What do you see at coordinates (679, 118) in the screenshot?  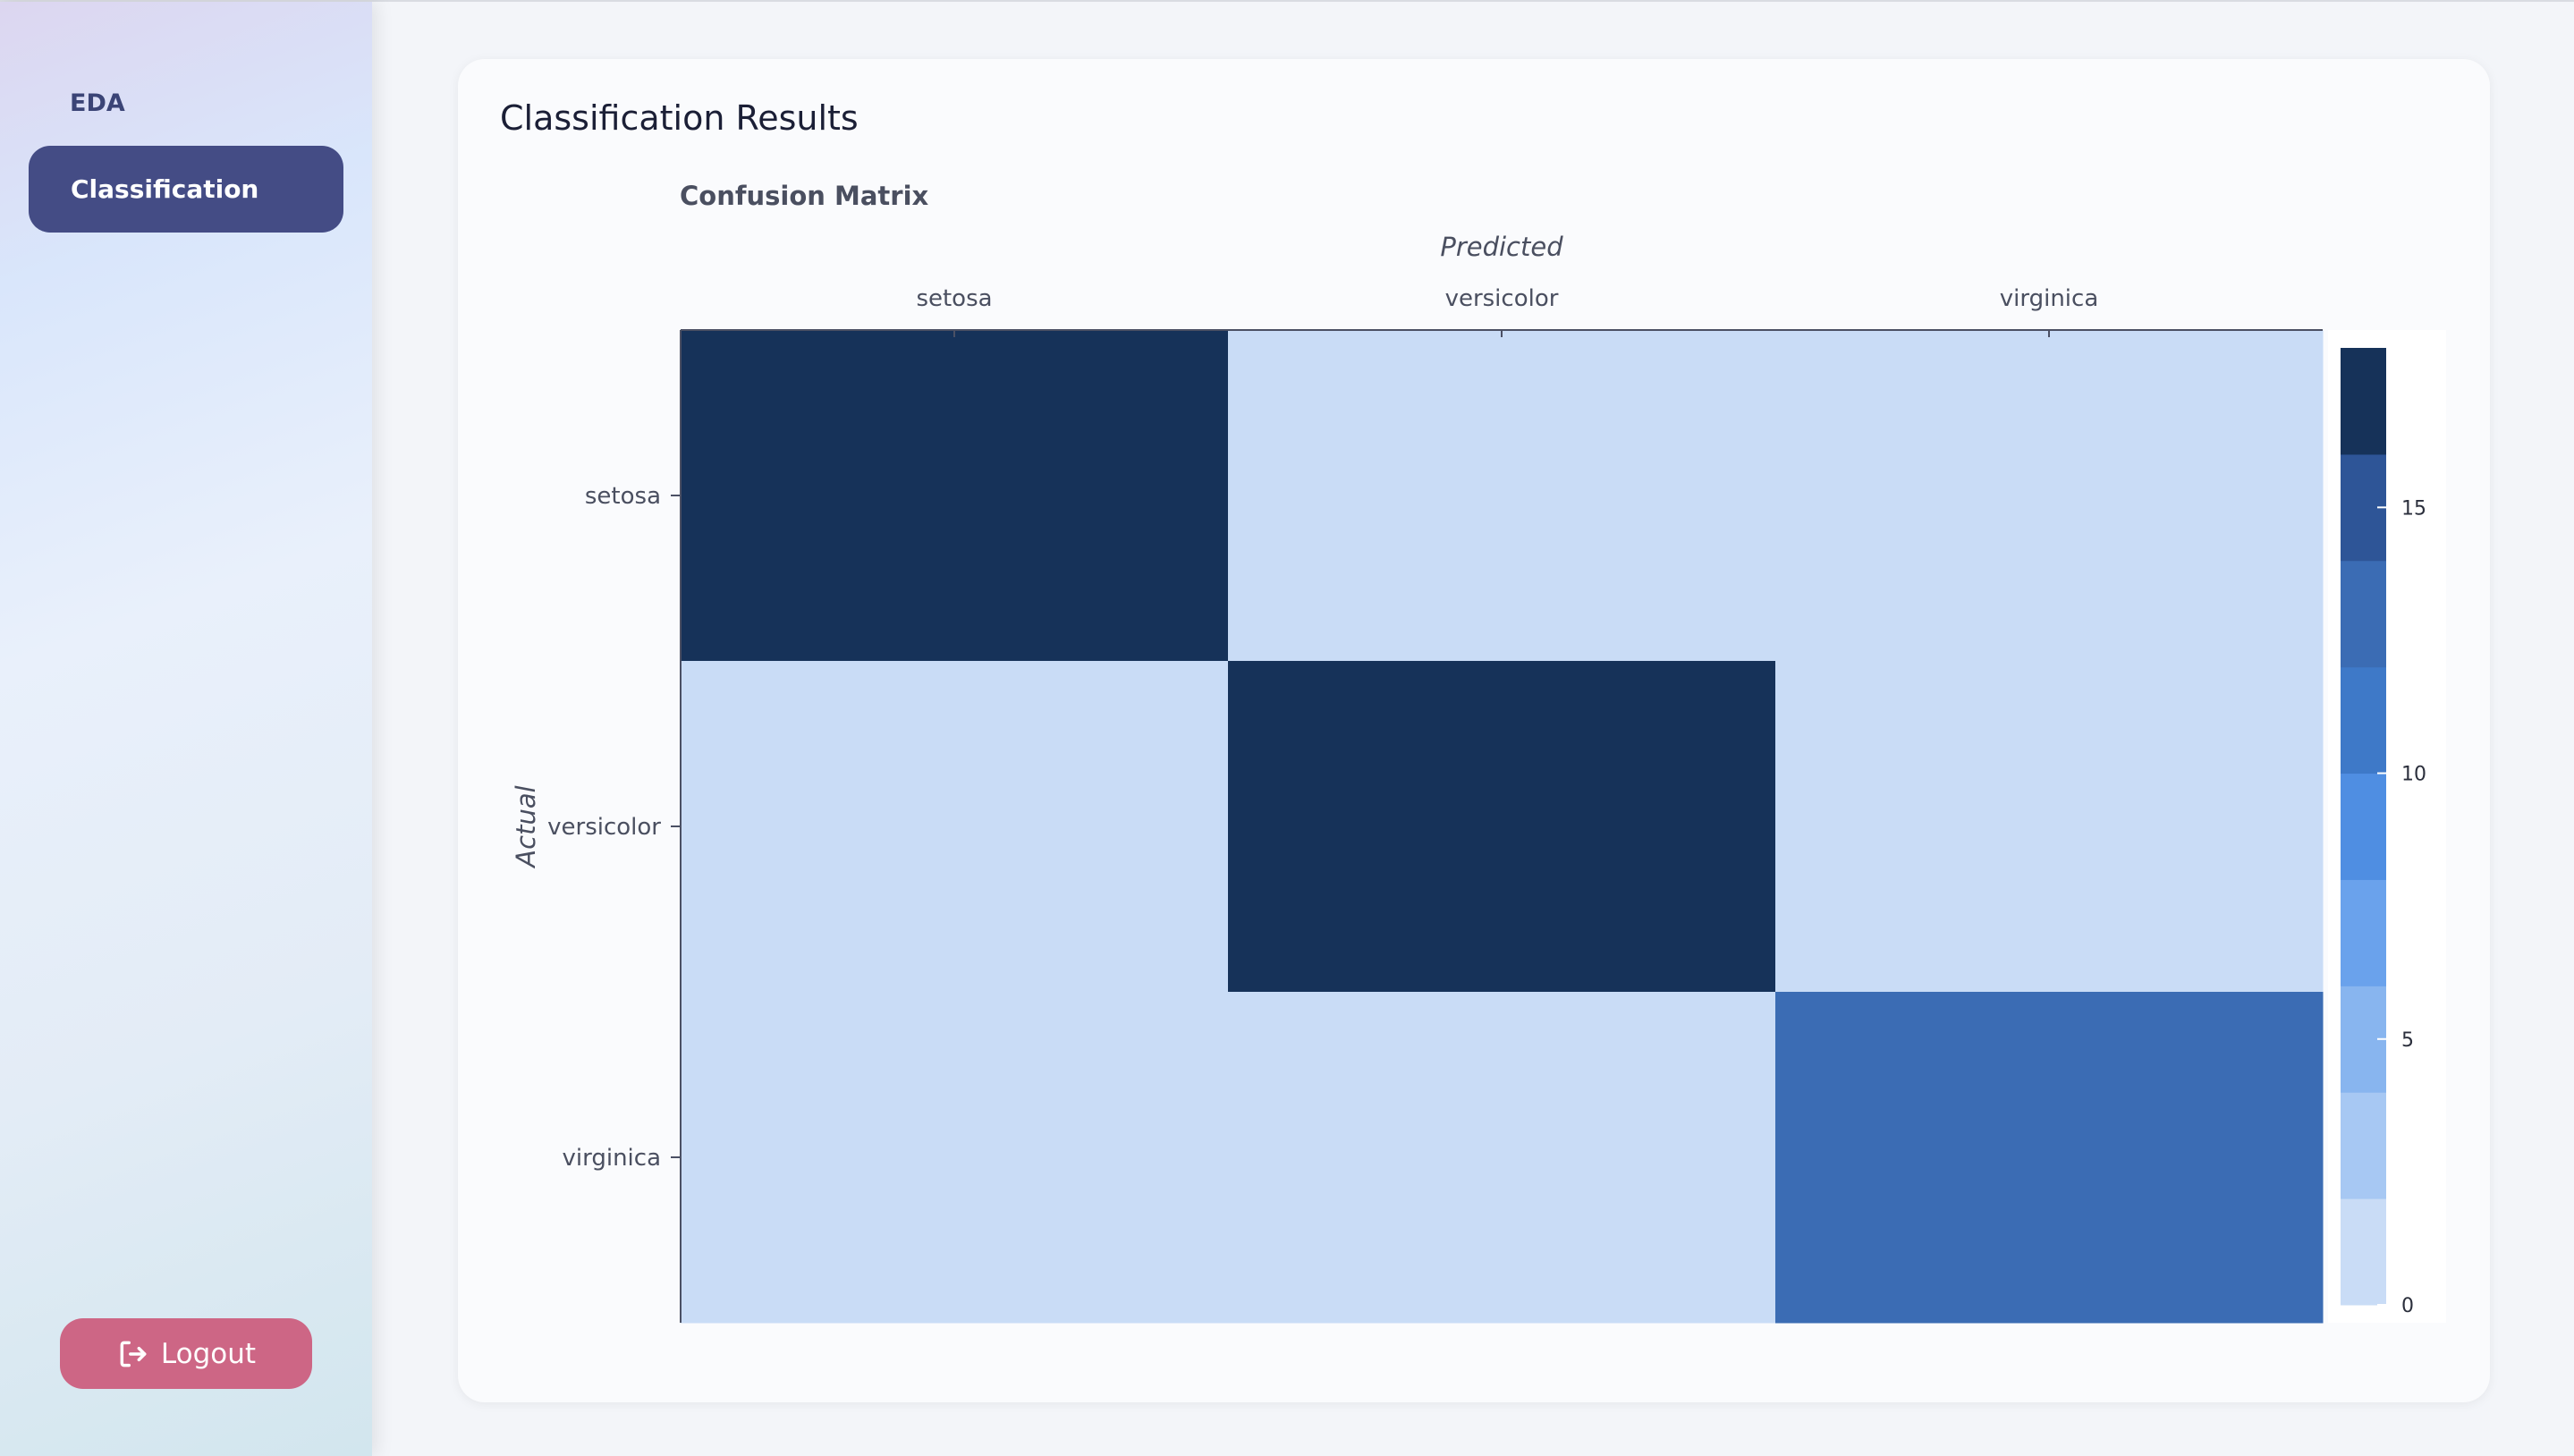 I see `page-title: Classification Results` at bounding box center [679, 118].